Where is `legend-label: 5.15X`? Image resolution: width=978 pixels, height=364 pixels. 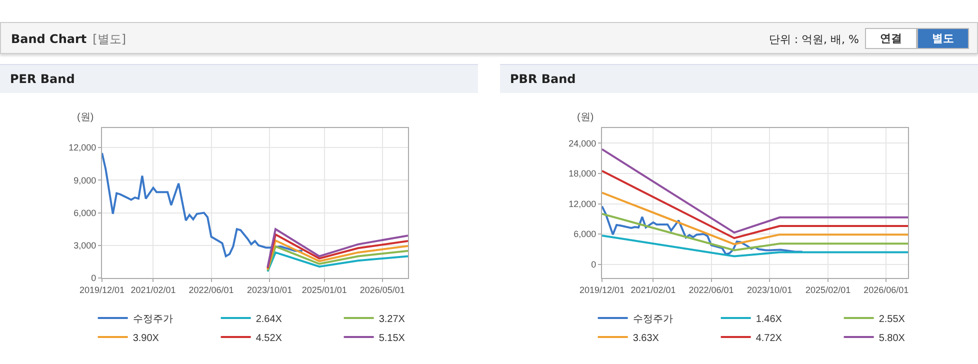
legend-label: 5.15X is located at coordinates (392, 338).